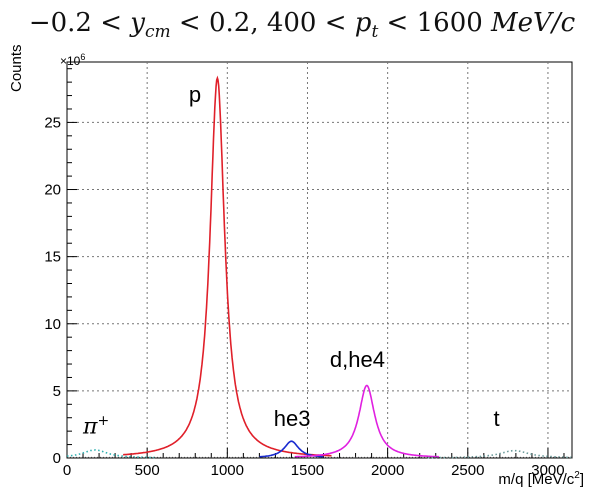 The height and width of the screenshot is (502, 604). Describe the element at coordinates (52, 122) in the screenshot. I see `y-tick-label-5: 25` at that location.